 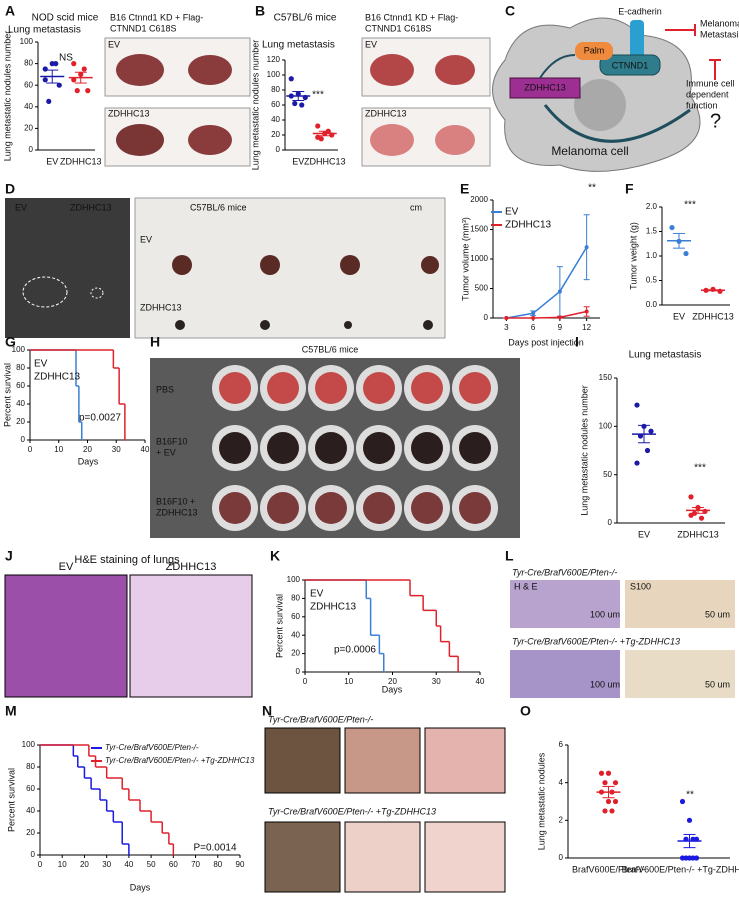 What do you see at coordinates (267, 711) in the screenshot?
I see `panel-letter: N` at bounding box center [267, 711].